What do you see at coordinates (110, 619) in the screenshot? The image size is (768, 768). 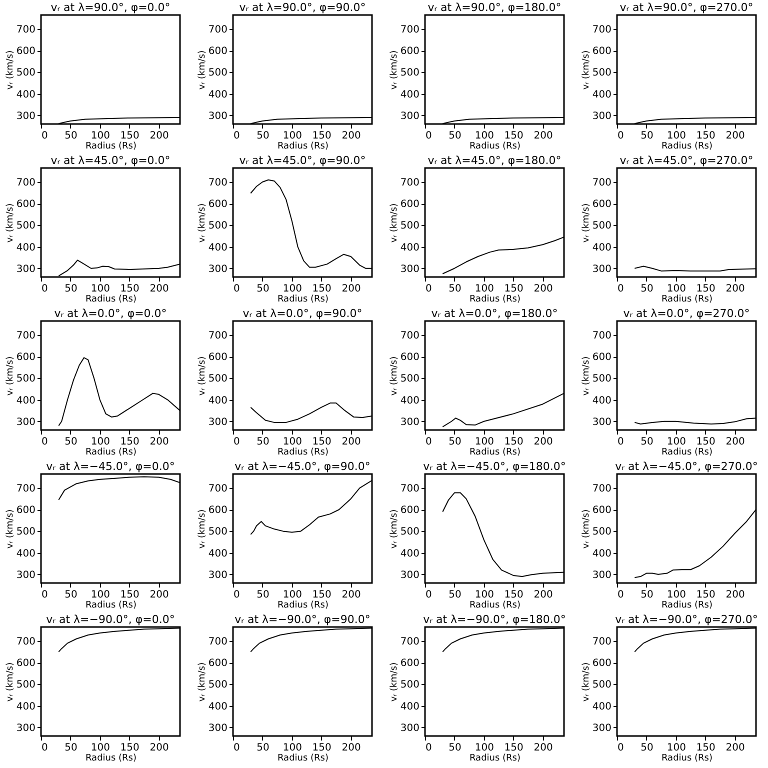 I see `chart-title: vᵣ at λ=−90.0°, φ=0.0°` at bounding box center [110, 619].